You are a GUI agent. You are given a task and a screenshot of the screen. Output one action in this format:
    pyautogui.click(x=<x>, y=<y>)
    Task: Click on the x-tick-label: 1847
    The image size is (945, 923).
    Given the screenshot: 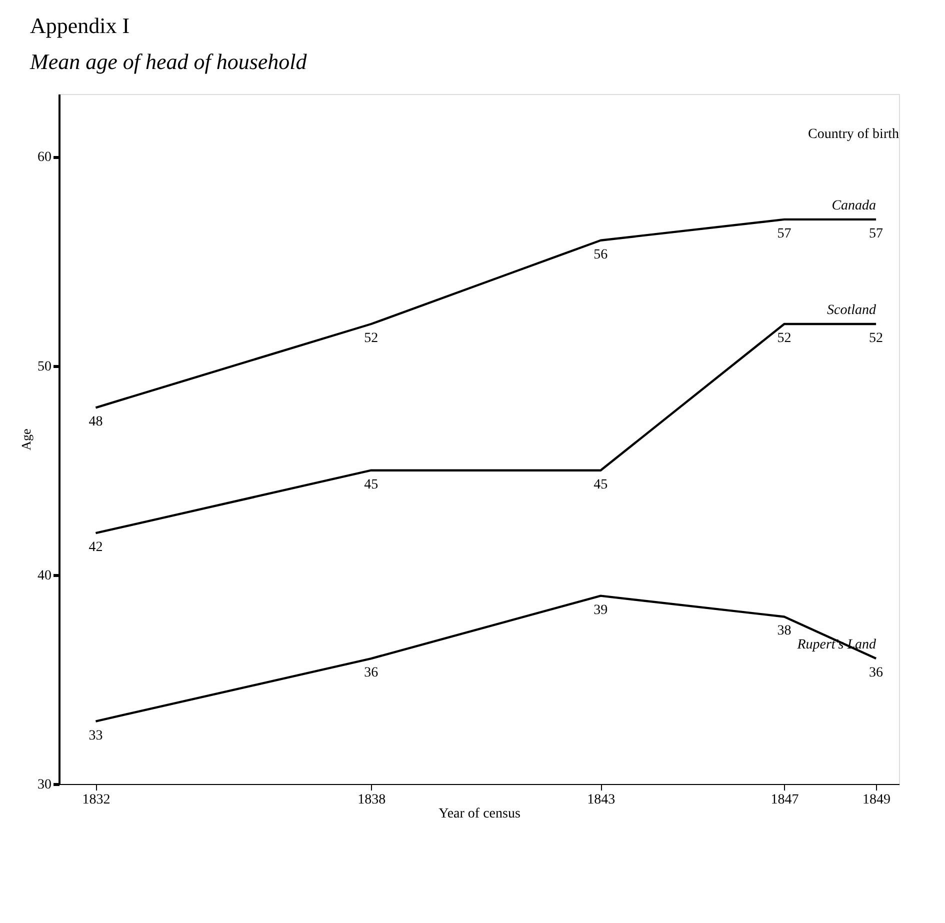 What is the action you would take?
    pyautogui.click(x=784, y=800)
    